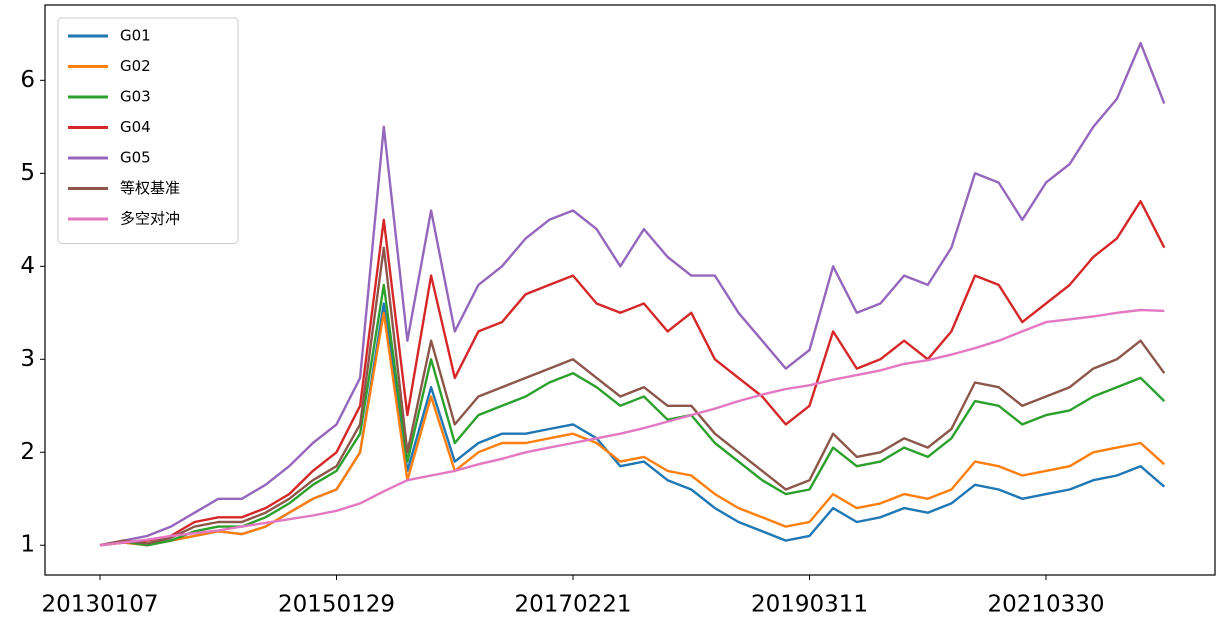  I want to click on y-tick-label: 1, so click(27, 545).